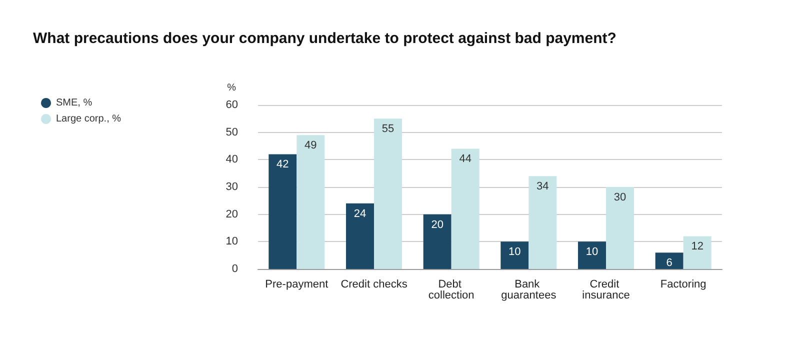 This screenshot has width=800, height=337. I want to click on legend-label: SME, %, so click(74, 103).